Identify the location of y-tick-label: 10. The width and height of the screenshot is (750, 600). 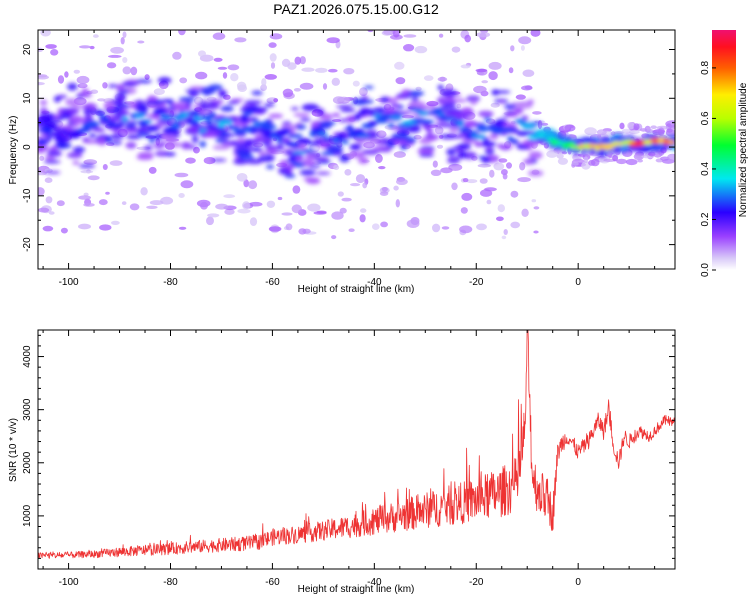
(27, 98).